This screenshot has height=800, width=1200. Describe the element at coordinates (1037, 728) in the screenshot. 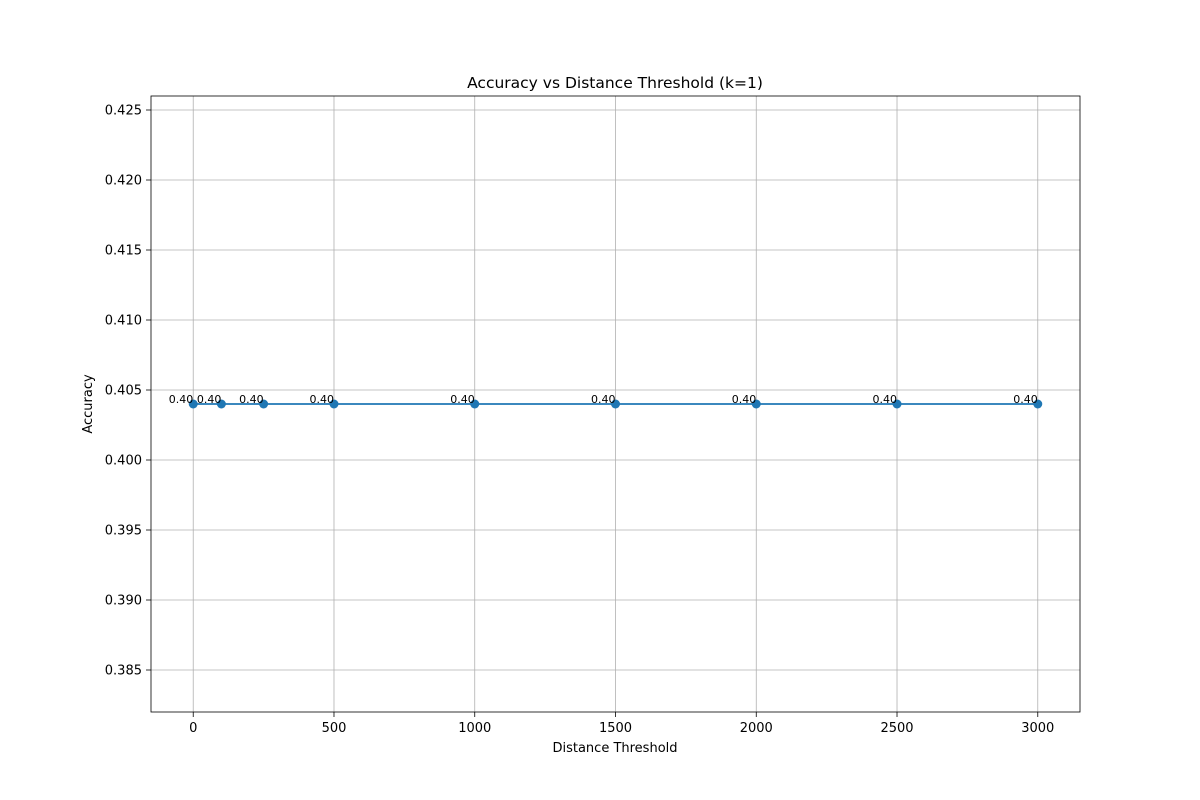

I see `x-tick-label: 3000` at that location.